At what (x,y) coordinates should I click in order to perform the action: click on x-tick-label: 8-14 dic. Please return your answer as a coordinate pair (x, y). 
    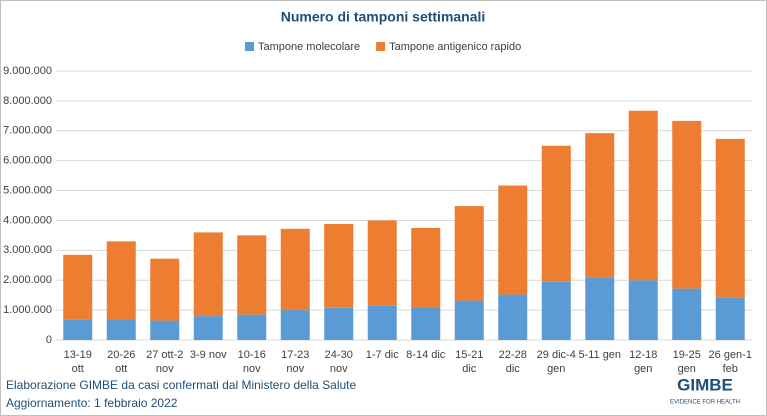
    Looking at the image, I should click on (426, 355).